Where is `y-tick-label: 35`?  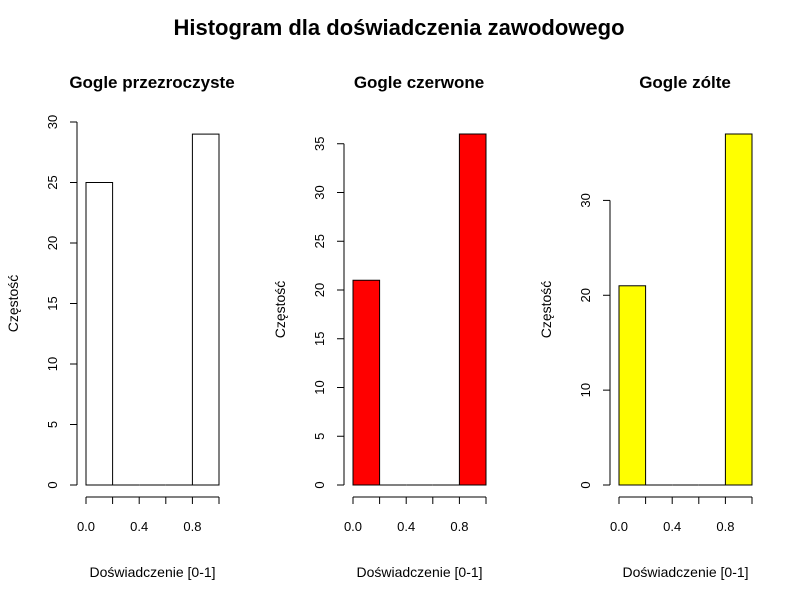 y-tick-label: 35 is located at coordinates (319, 144).